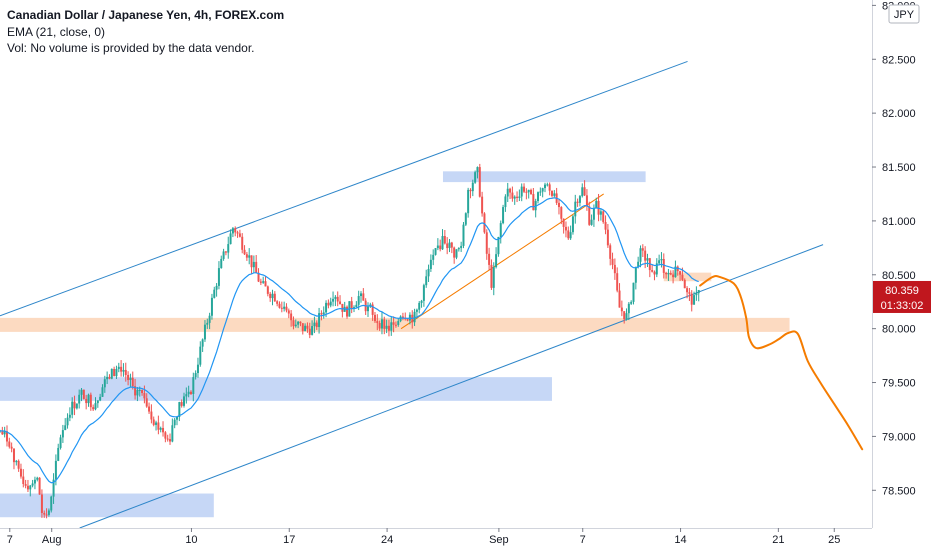  Describe the element at coordinates (904, 14) in the screenshot. I see `currency-badge: JPY` at that location.